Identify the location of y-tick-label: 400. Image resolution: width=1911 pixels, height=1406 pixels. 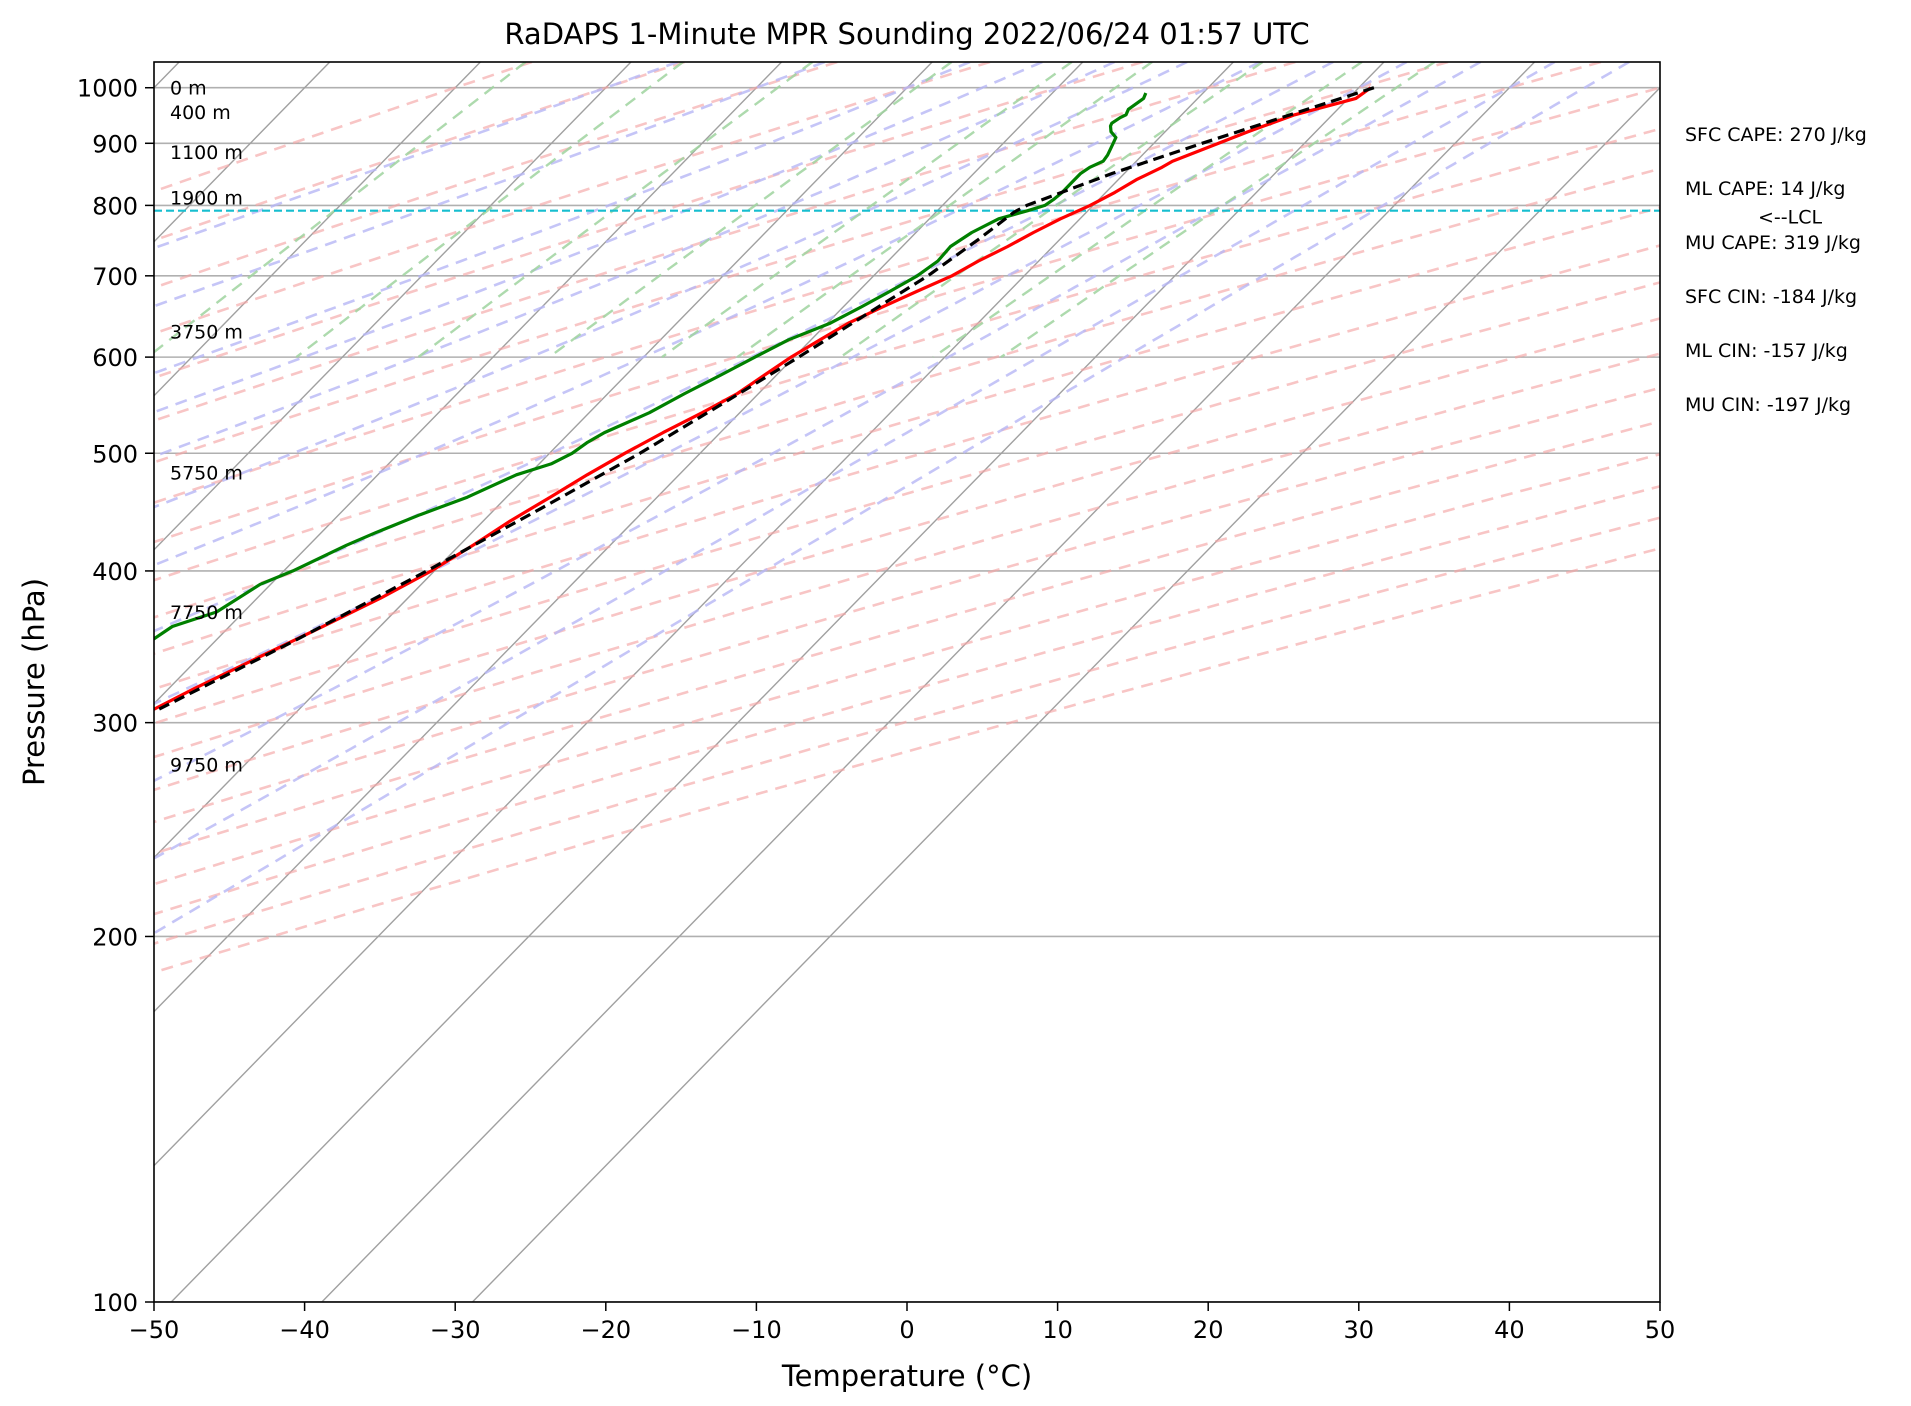
(115, 572).